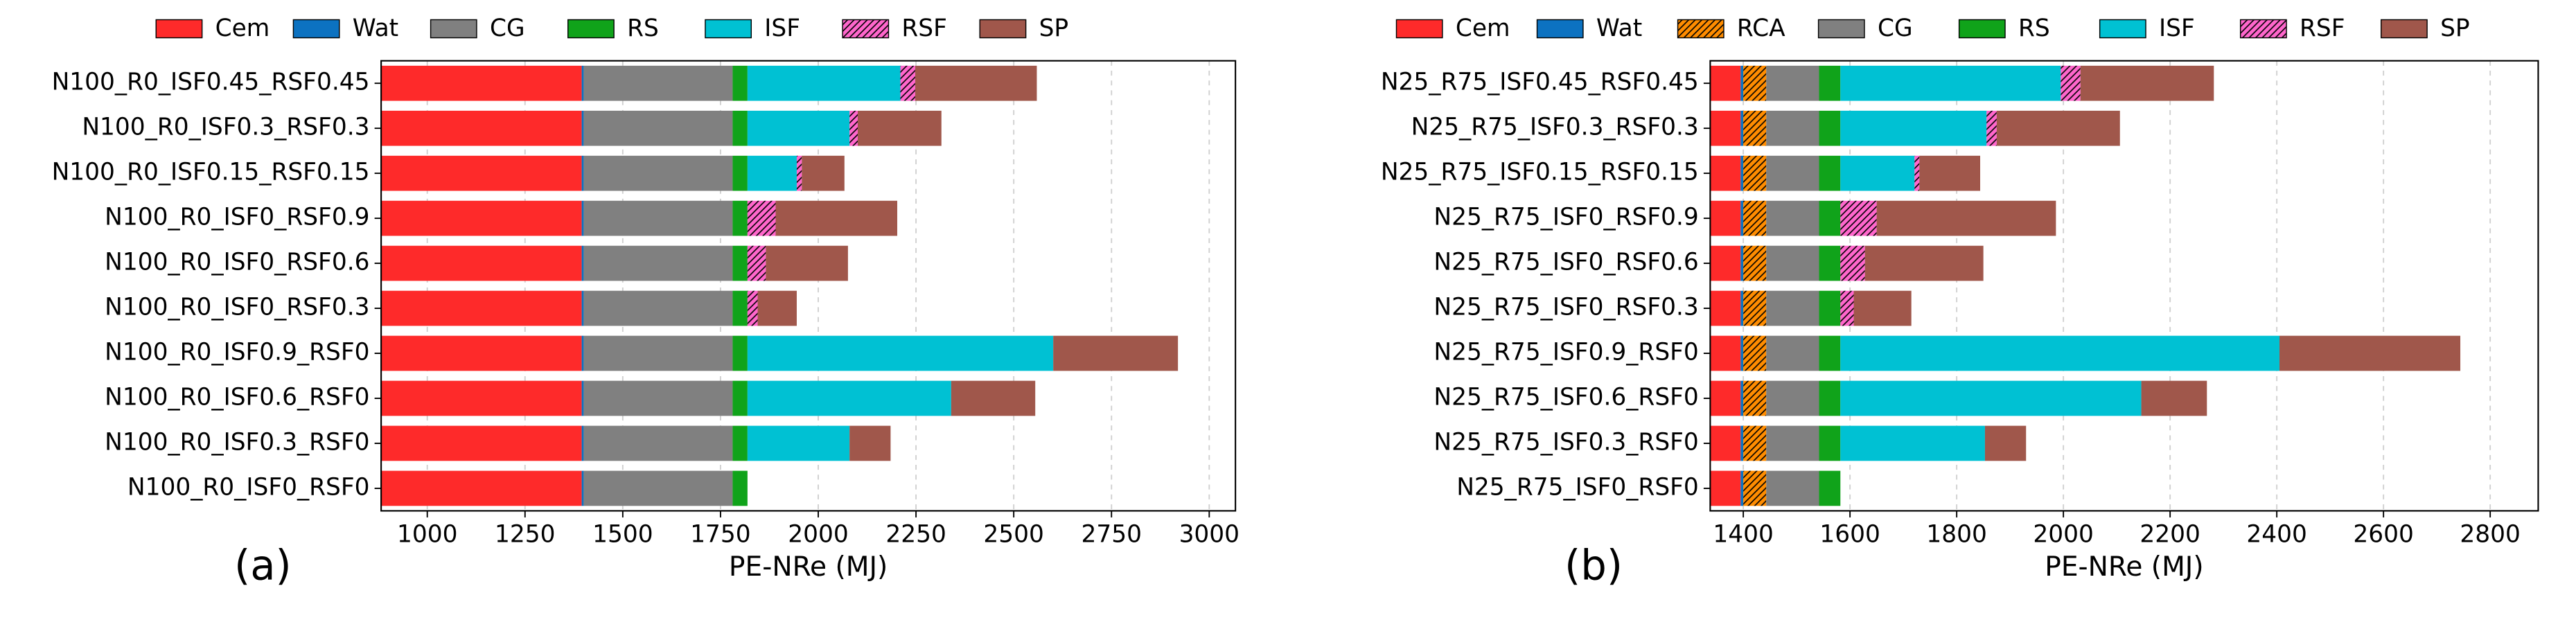 The width and height of the screenshot is (2576, 620). Describe the element at coordinates (1013, 535) in the screenshot. I see `x-tick-label: 2500` at that location.